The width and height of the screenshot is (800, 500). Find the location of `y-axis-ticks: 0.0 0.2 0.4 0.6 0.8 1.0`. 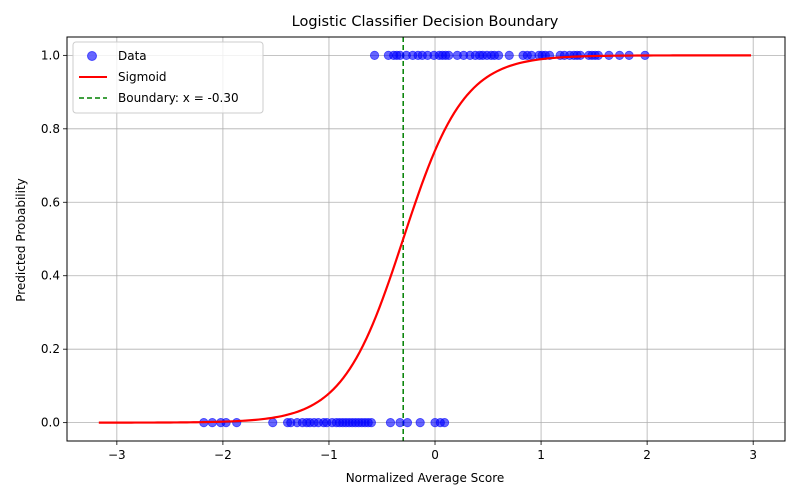

y-axis-ticks: 0.0 0.2 0.4 0.6 0.8 1.0 is located at coordinates (54, 239).